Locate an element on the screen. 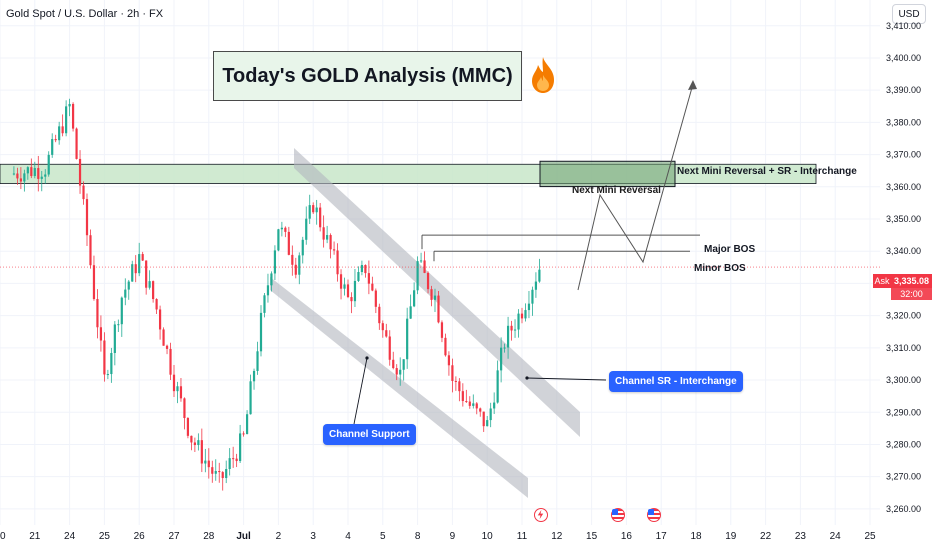  analysis-headline: Today's GOLD Analysis (MMC) is located at coordinates (367, 76).